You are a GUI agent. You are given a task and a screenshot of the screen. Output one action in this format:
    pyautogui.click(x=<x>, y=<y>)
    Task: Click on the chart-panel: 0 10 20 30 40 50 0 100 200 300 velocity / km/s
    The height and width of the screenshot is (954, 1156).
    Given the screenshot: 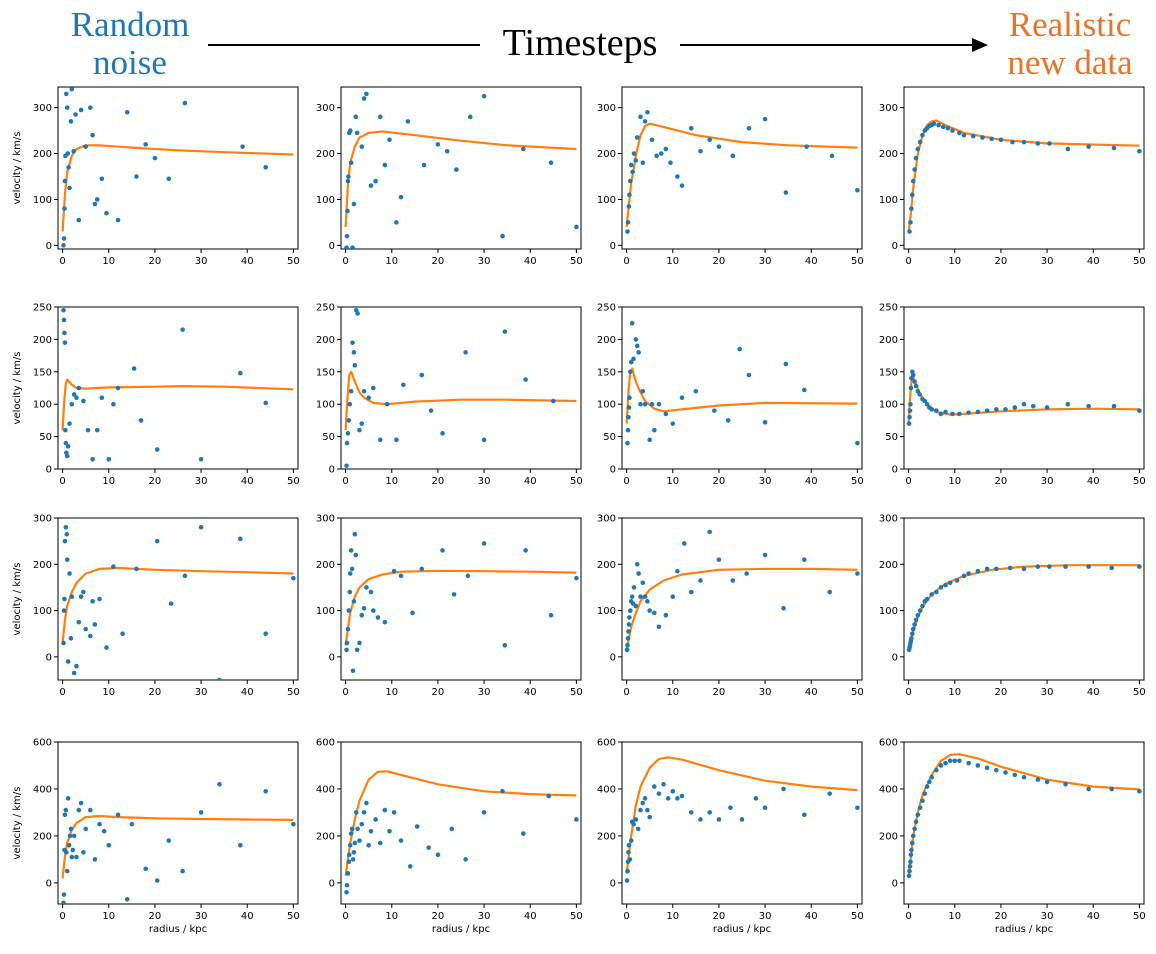 What is the action you would take?
    pyautogui.click(x=156, y=176)
    